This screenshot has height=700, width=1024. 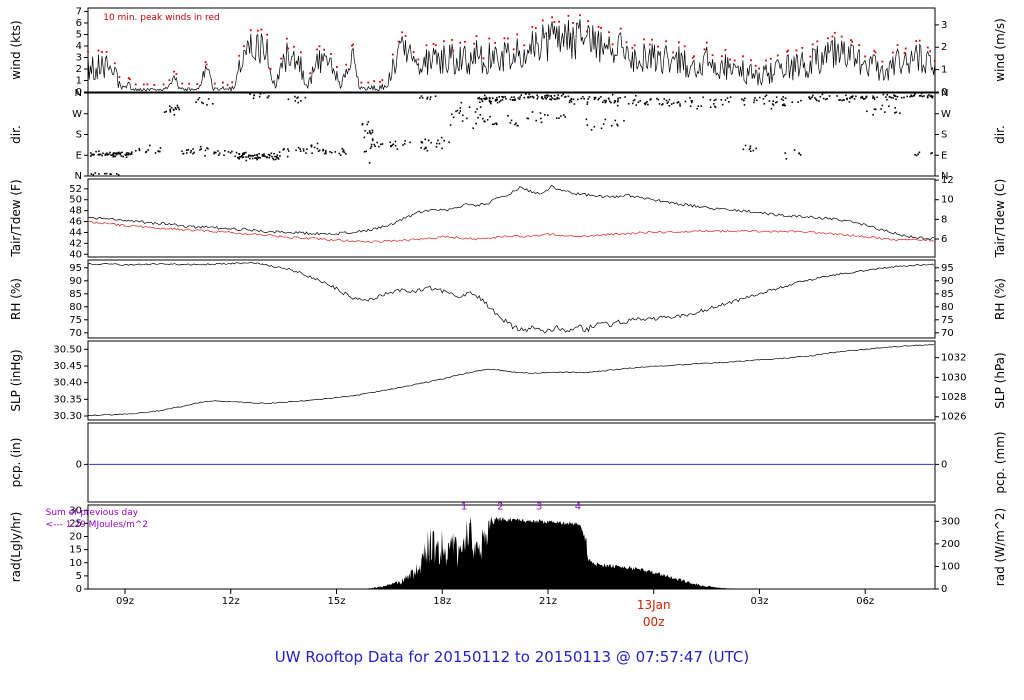 What do you see at coordinates (511, 134) in the screenshot?
I see `series-wind-direction` at bounding box center [511, 134].